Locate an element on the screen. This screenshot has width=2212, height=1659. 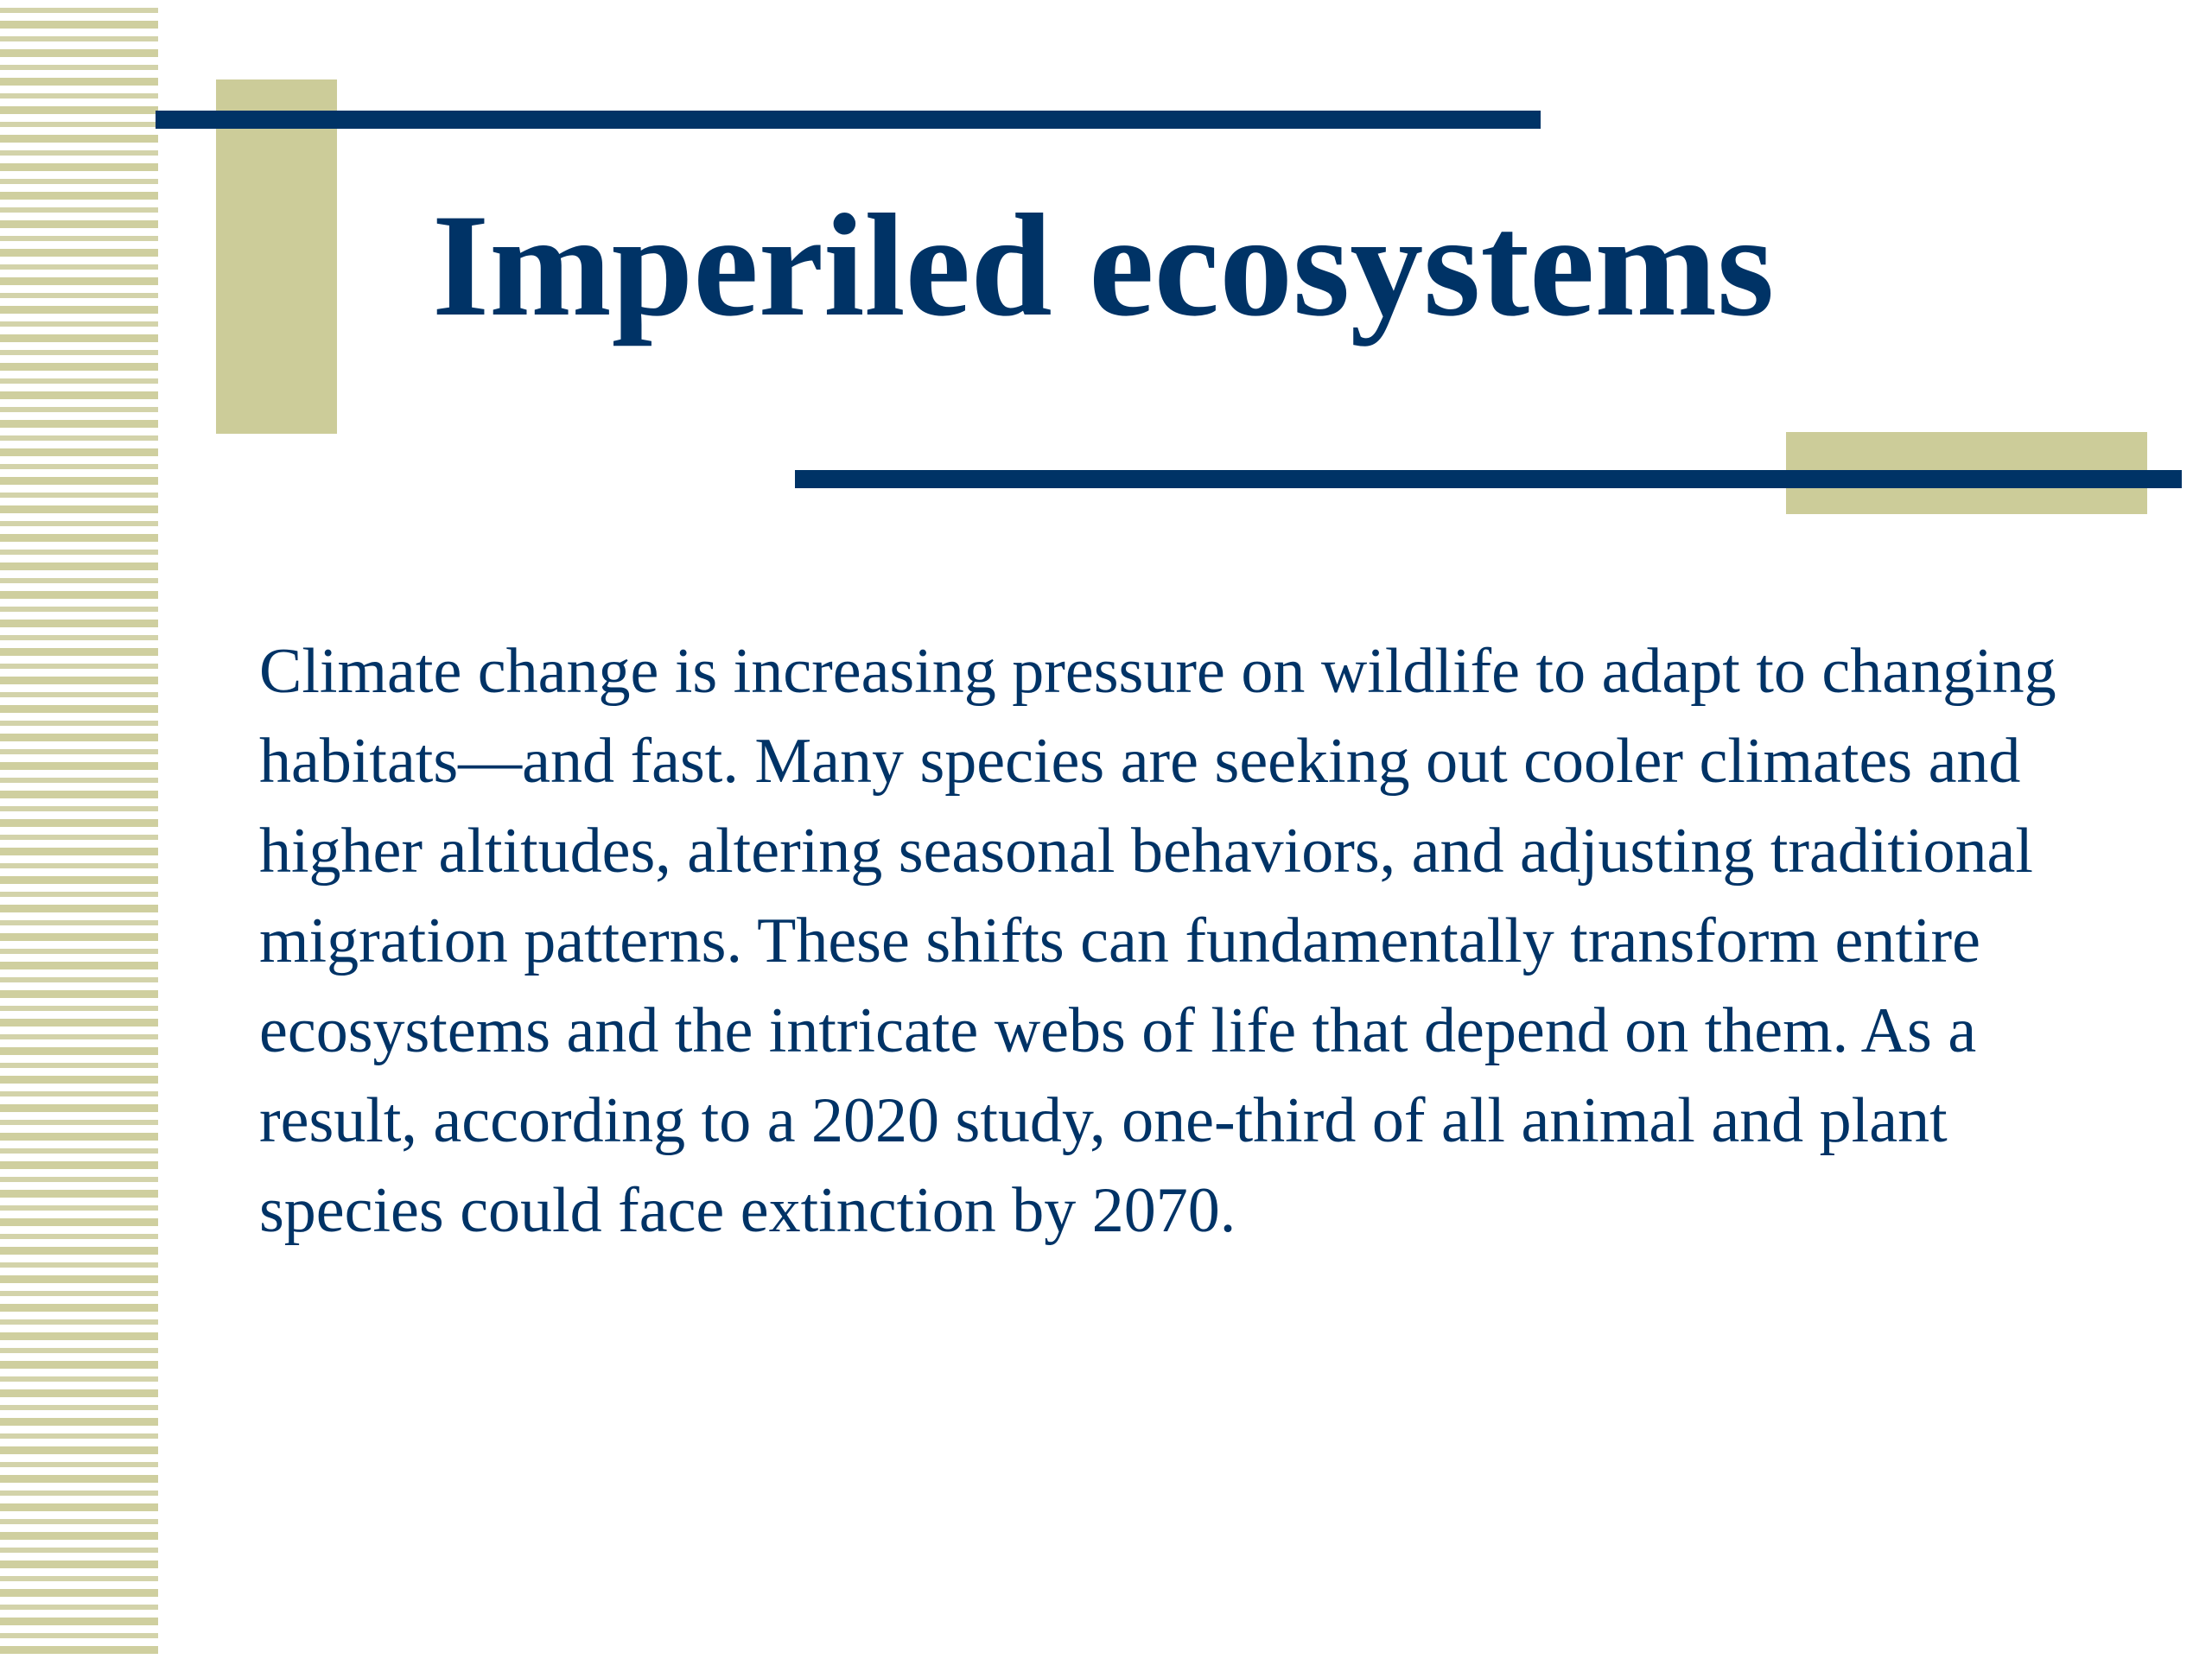
decorative-top-rule is located at coordinates (848, 120).